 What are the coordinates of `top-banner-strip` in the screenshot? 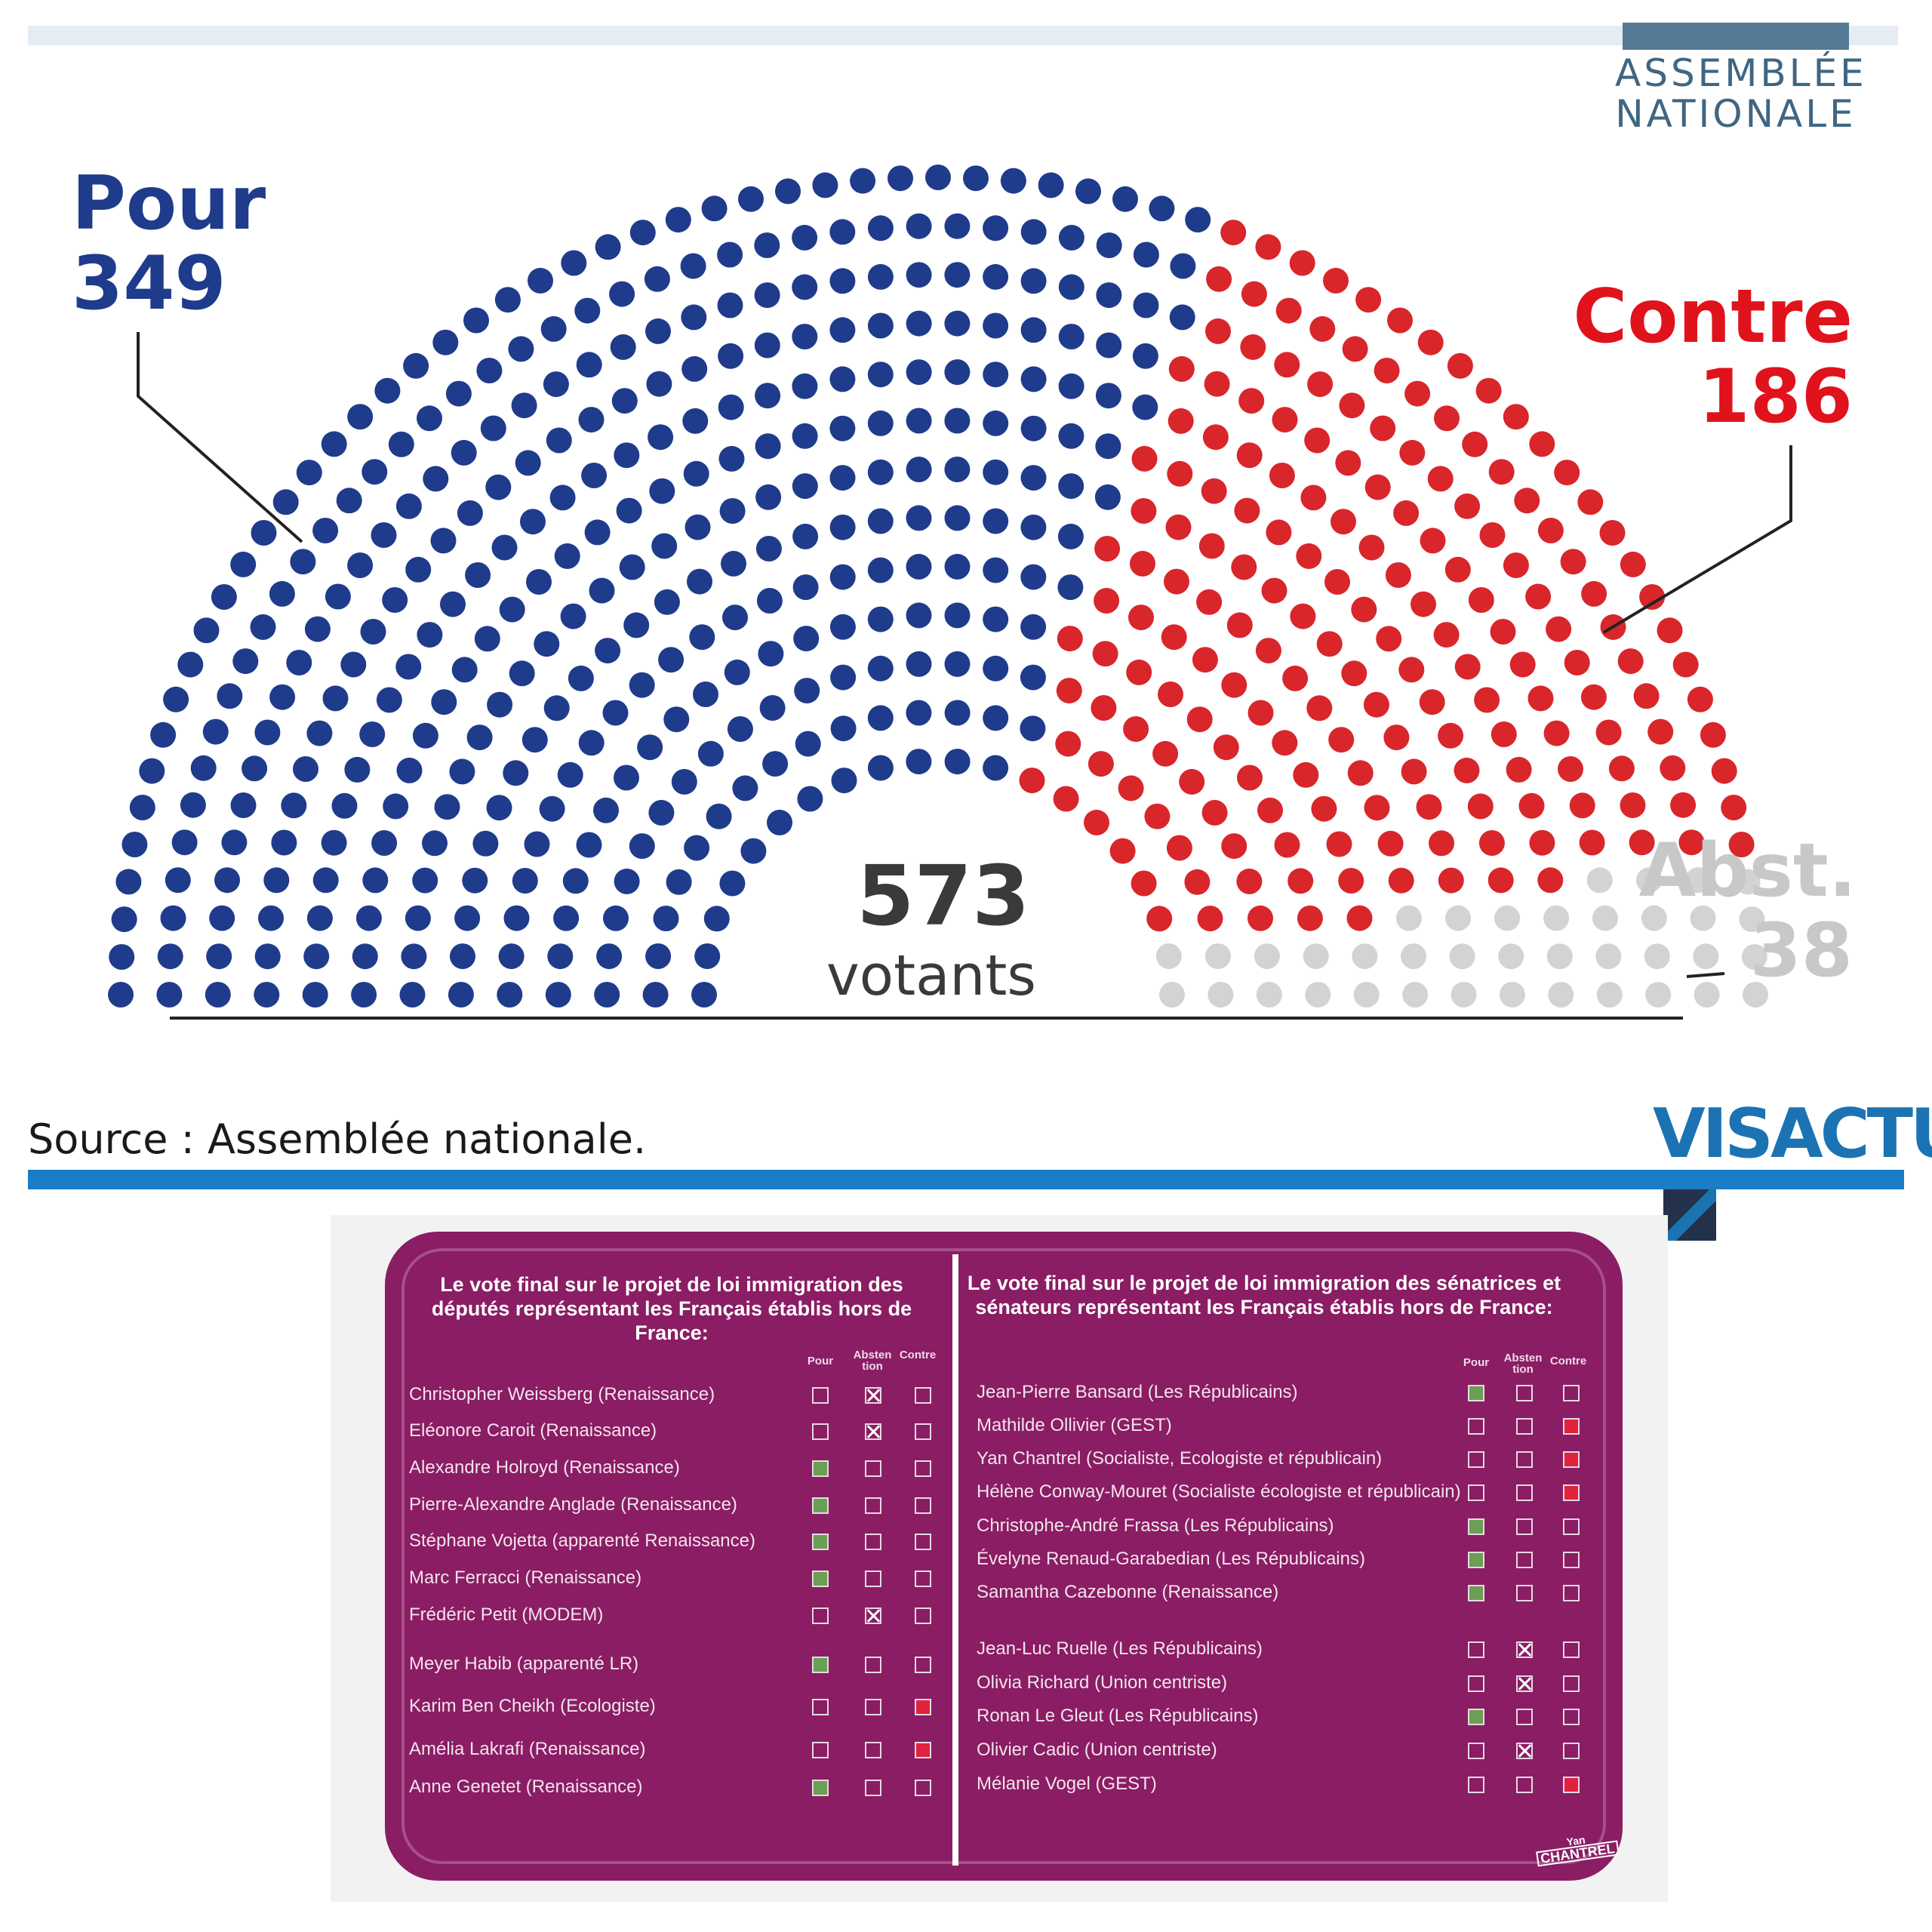 It's located at (963, 35).